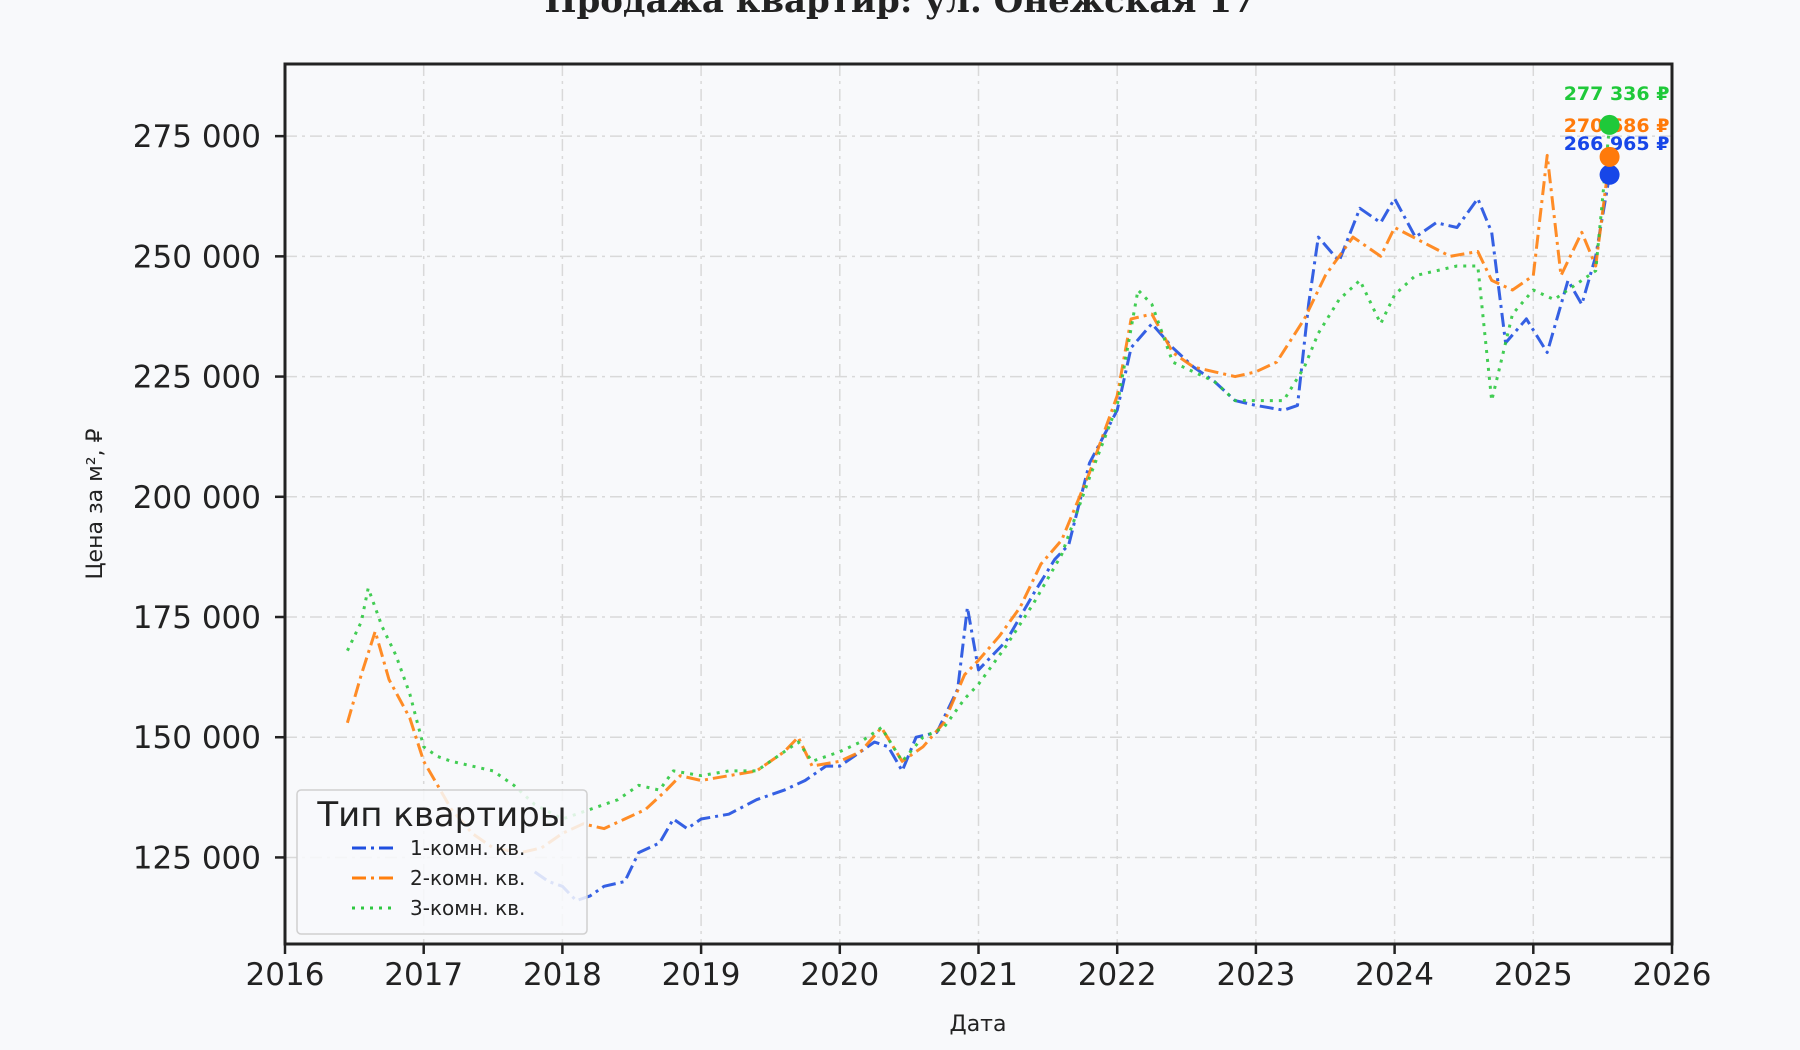 The width and height of the screenshot is (1800, 1050). I want to click on end-labels: 266 965 ₽270 686 ₽277 336 ₽, so click(1617, 134).